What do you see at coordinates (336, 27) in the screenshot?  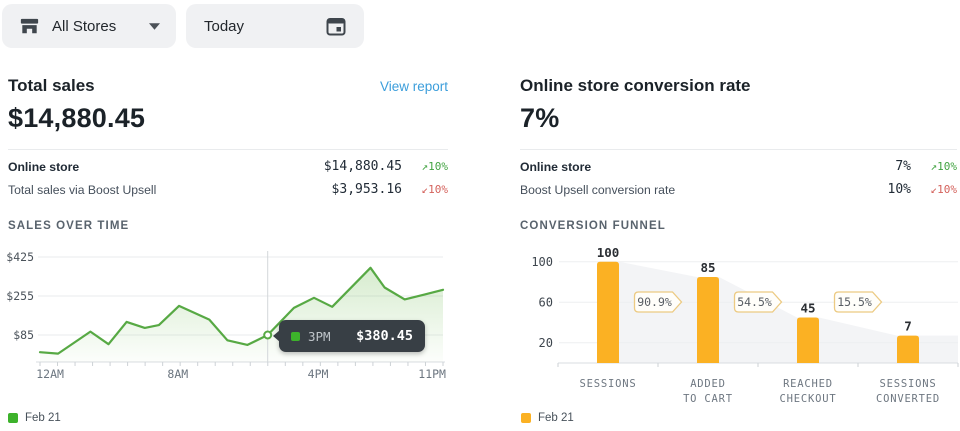 I see `calendar-icon` at bounding box center [336, 27].